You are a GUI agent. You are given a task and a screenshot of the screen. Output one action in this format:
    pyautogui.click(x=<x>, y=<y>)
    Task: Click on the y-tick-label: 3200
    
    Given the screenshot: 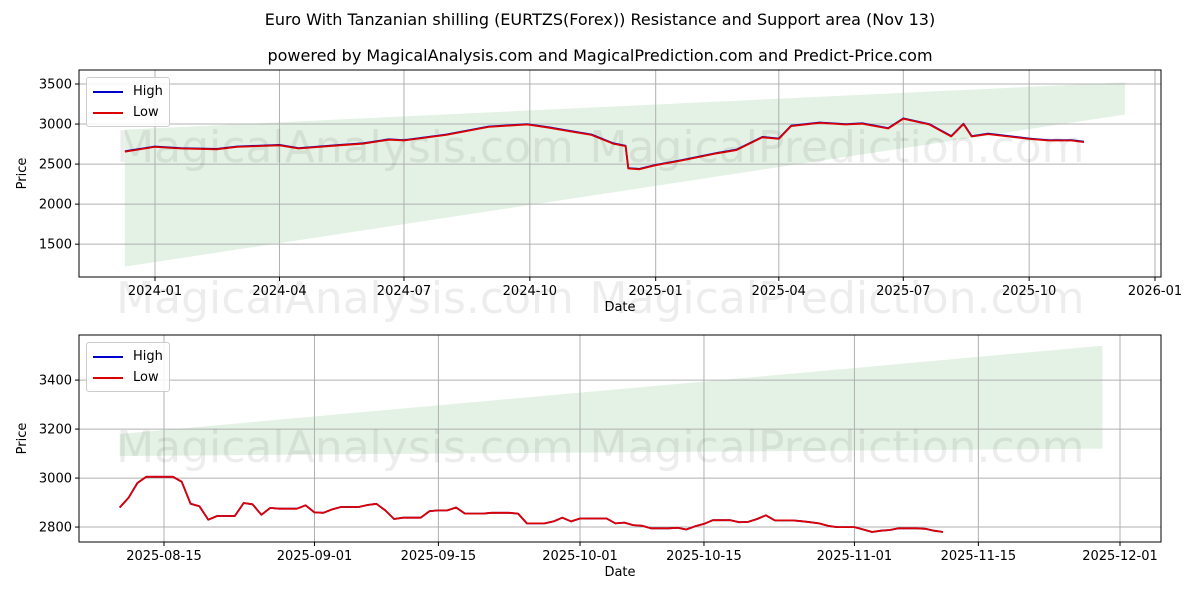 What is the action you would take?
    pyautogui.click(x=55, y=430)
    